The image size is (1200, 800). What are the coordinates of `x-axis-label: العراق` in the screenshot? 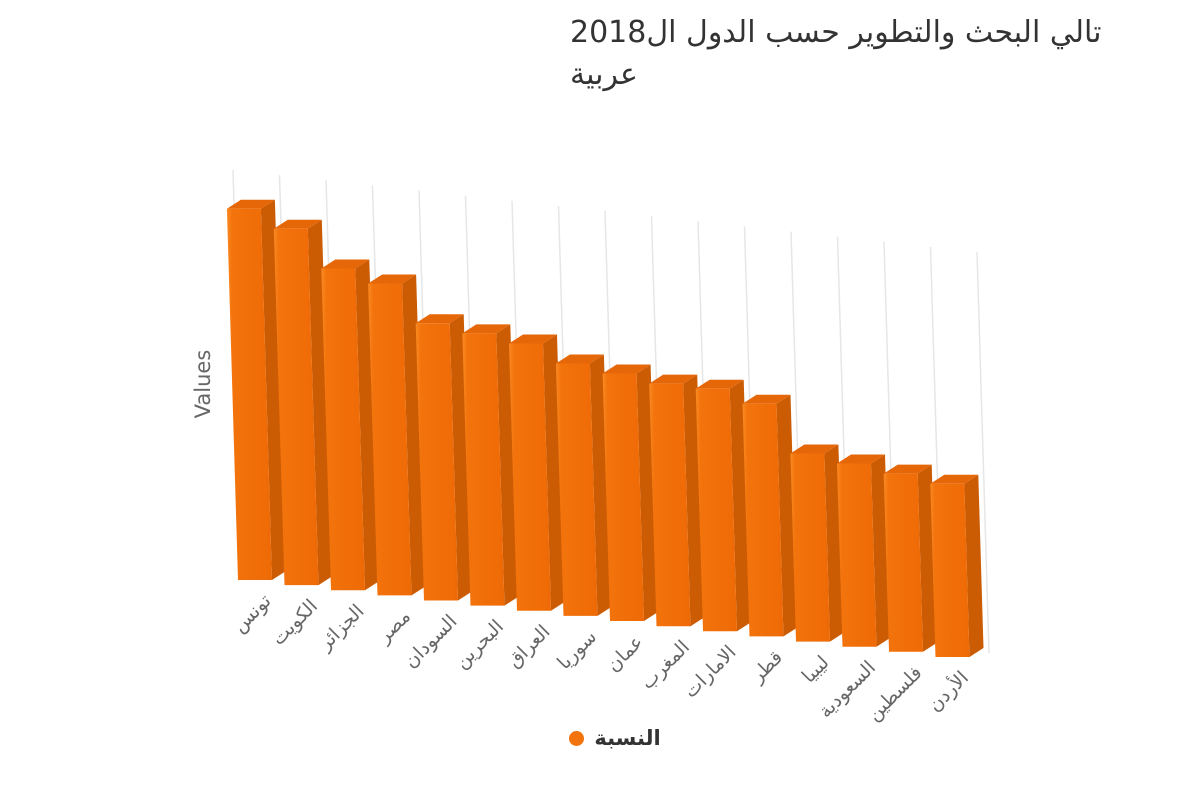 It's located at (528, 646).